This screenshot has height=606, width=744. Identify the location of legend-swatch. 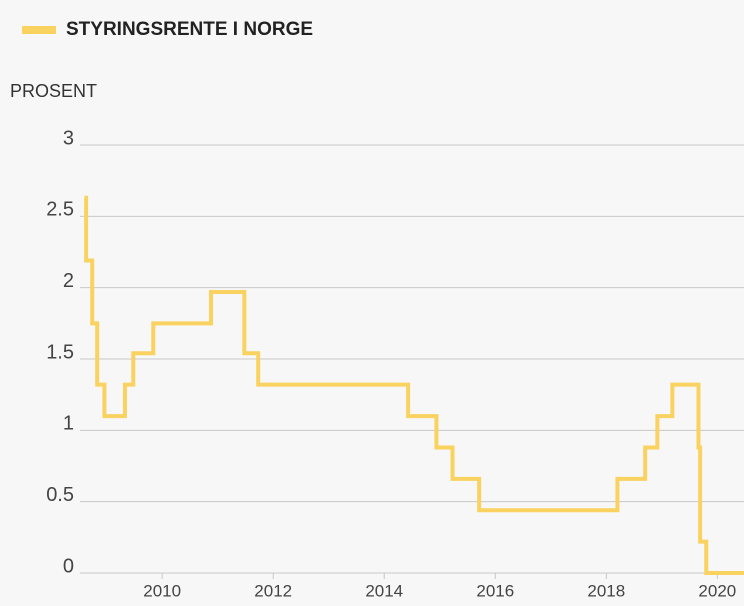
(39, 30).